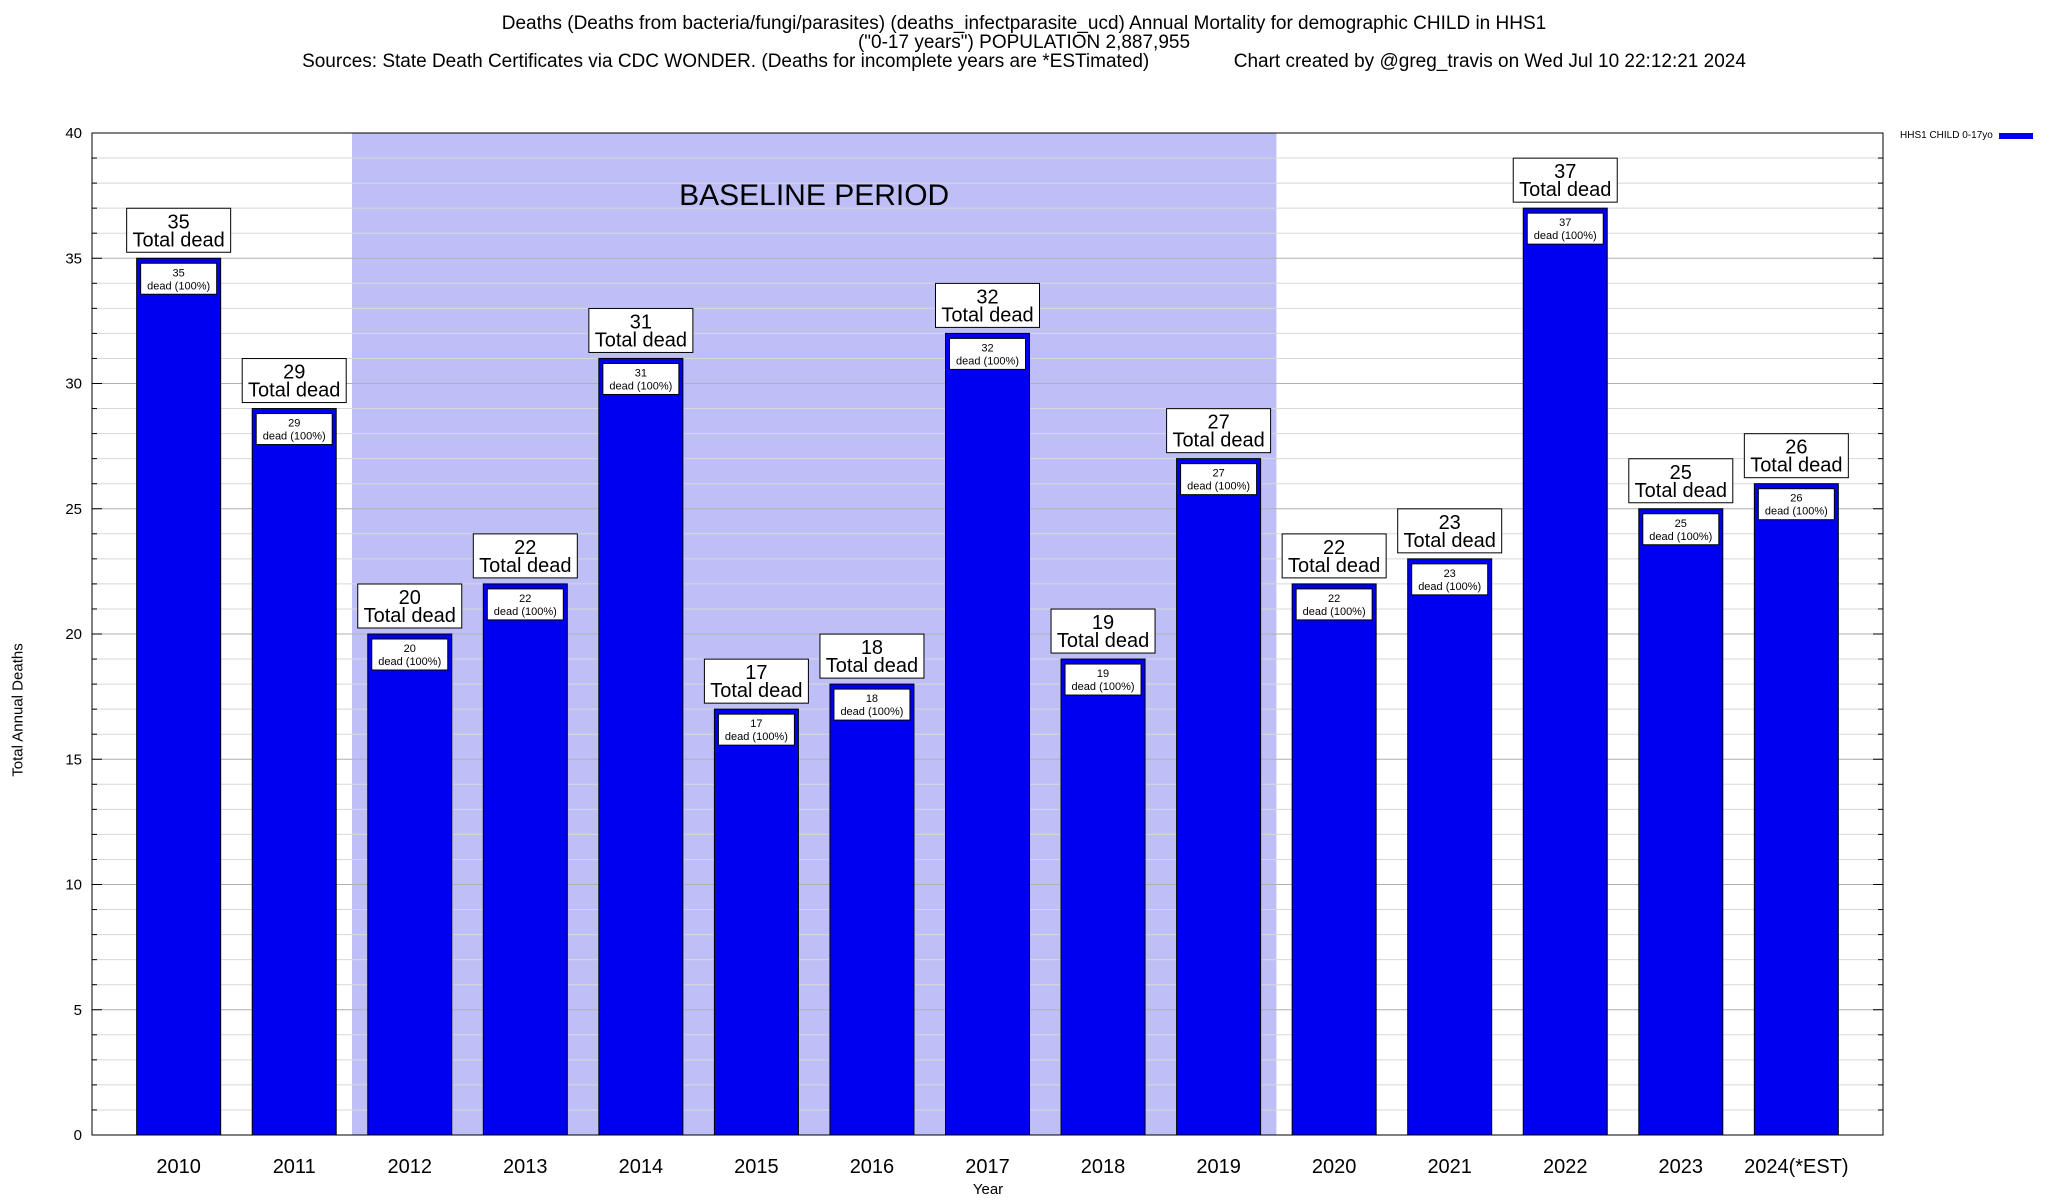 The width and height of the screenshot is (2048, 1200). I want to click on bar-2011, so click(294, 772).